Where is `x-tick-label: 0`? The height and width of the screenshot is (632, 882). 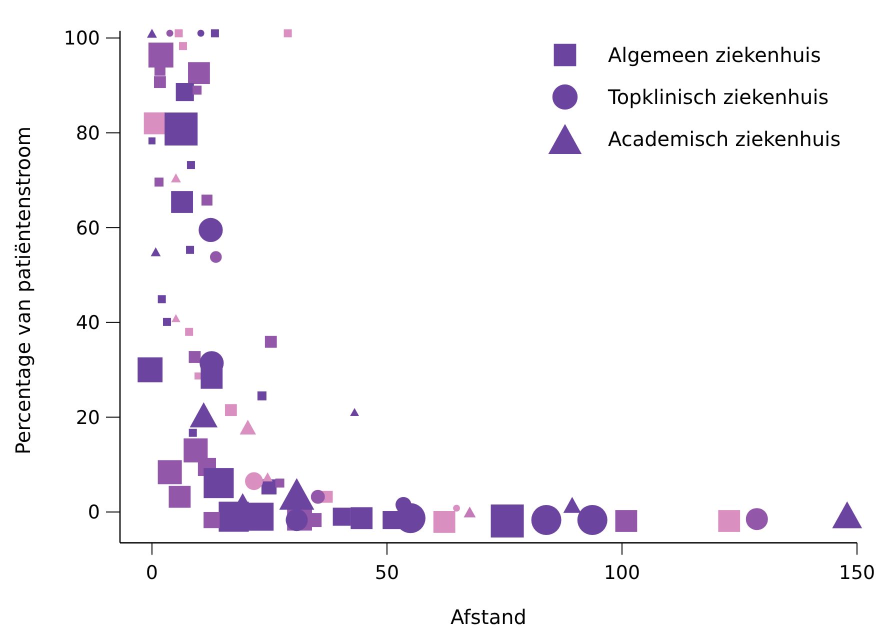
x-tick-label: 0 is located at coordinates (152, 573).